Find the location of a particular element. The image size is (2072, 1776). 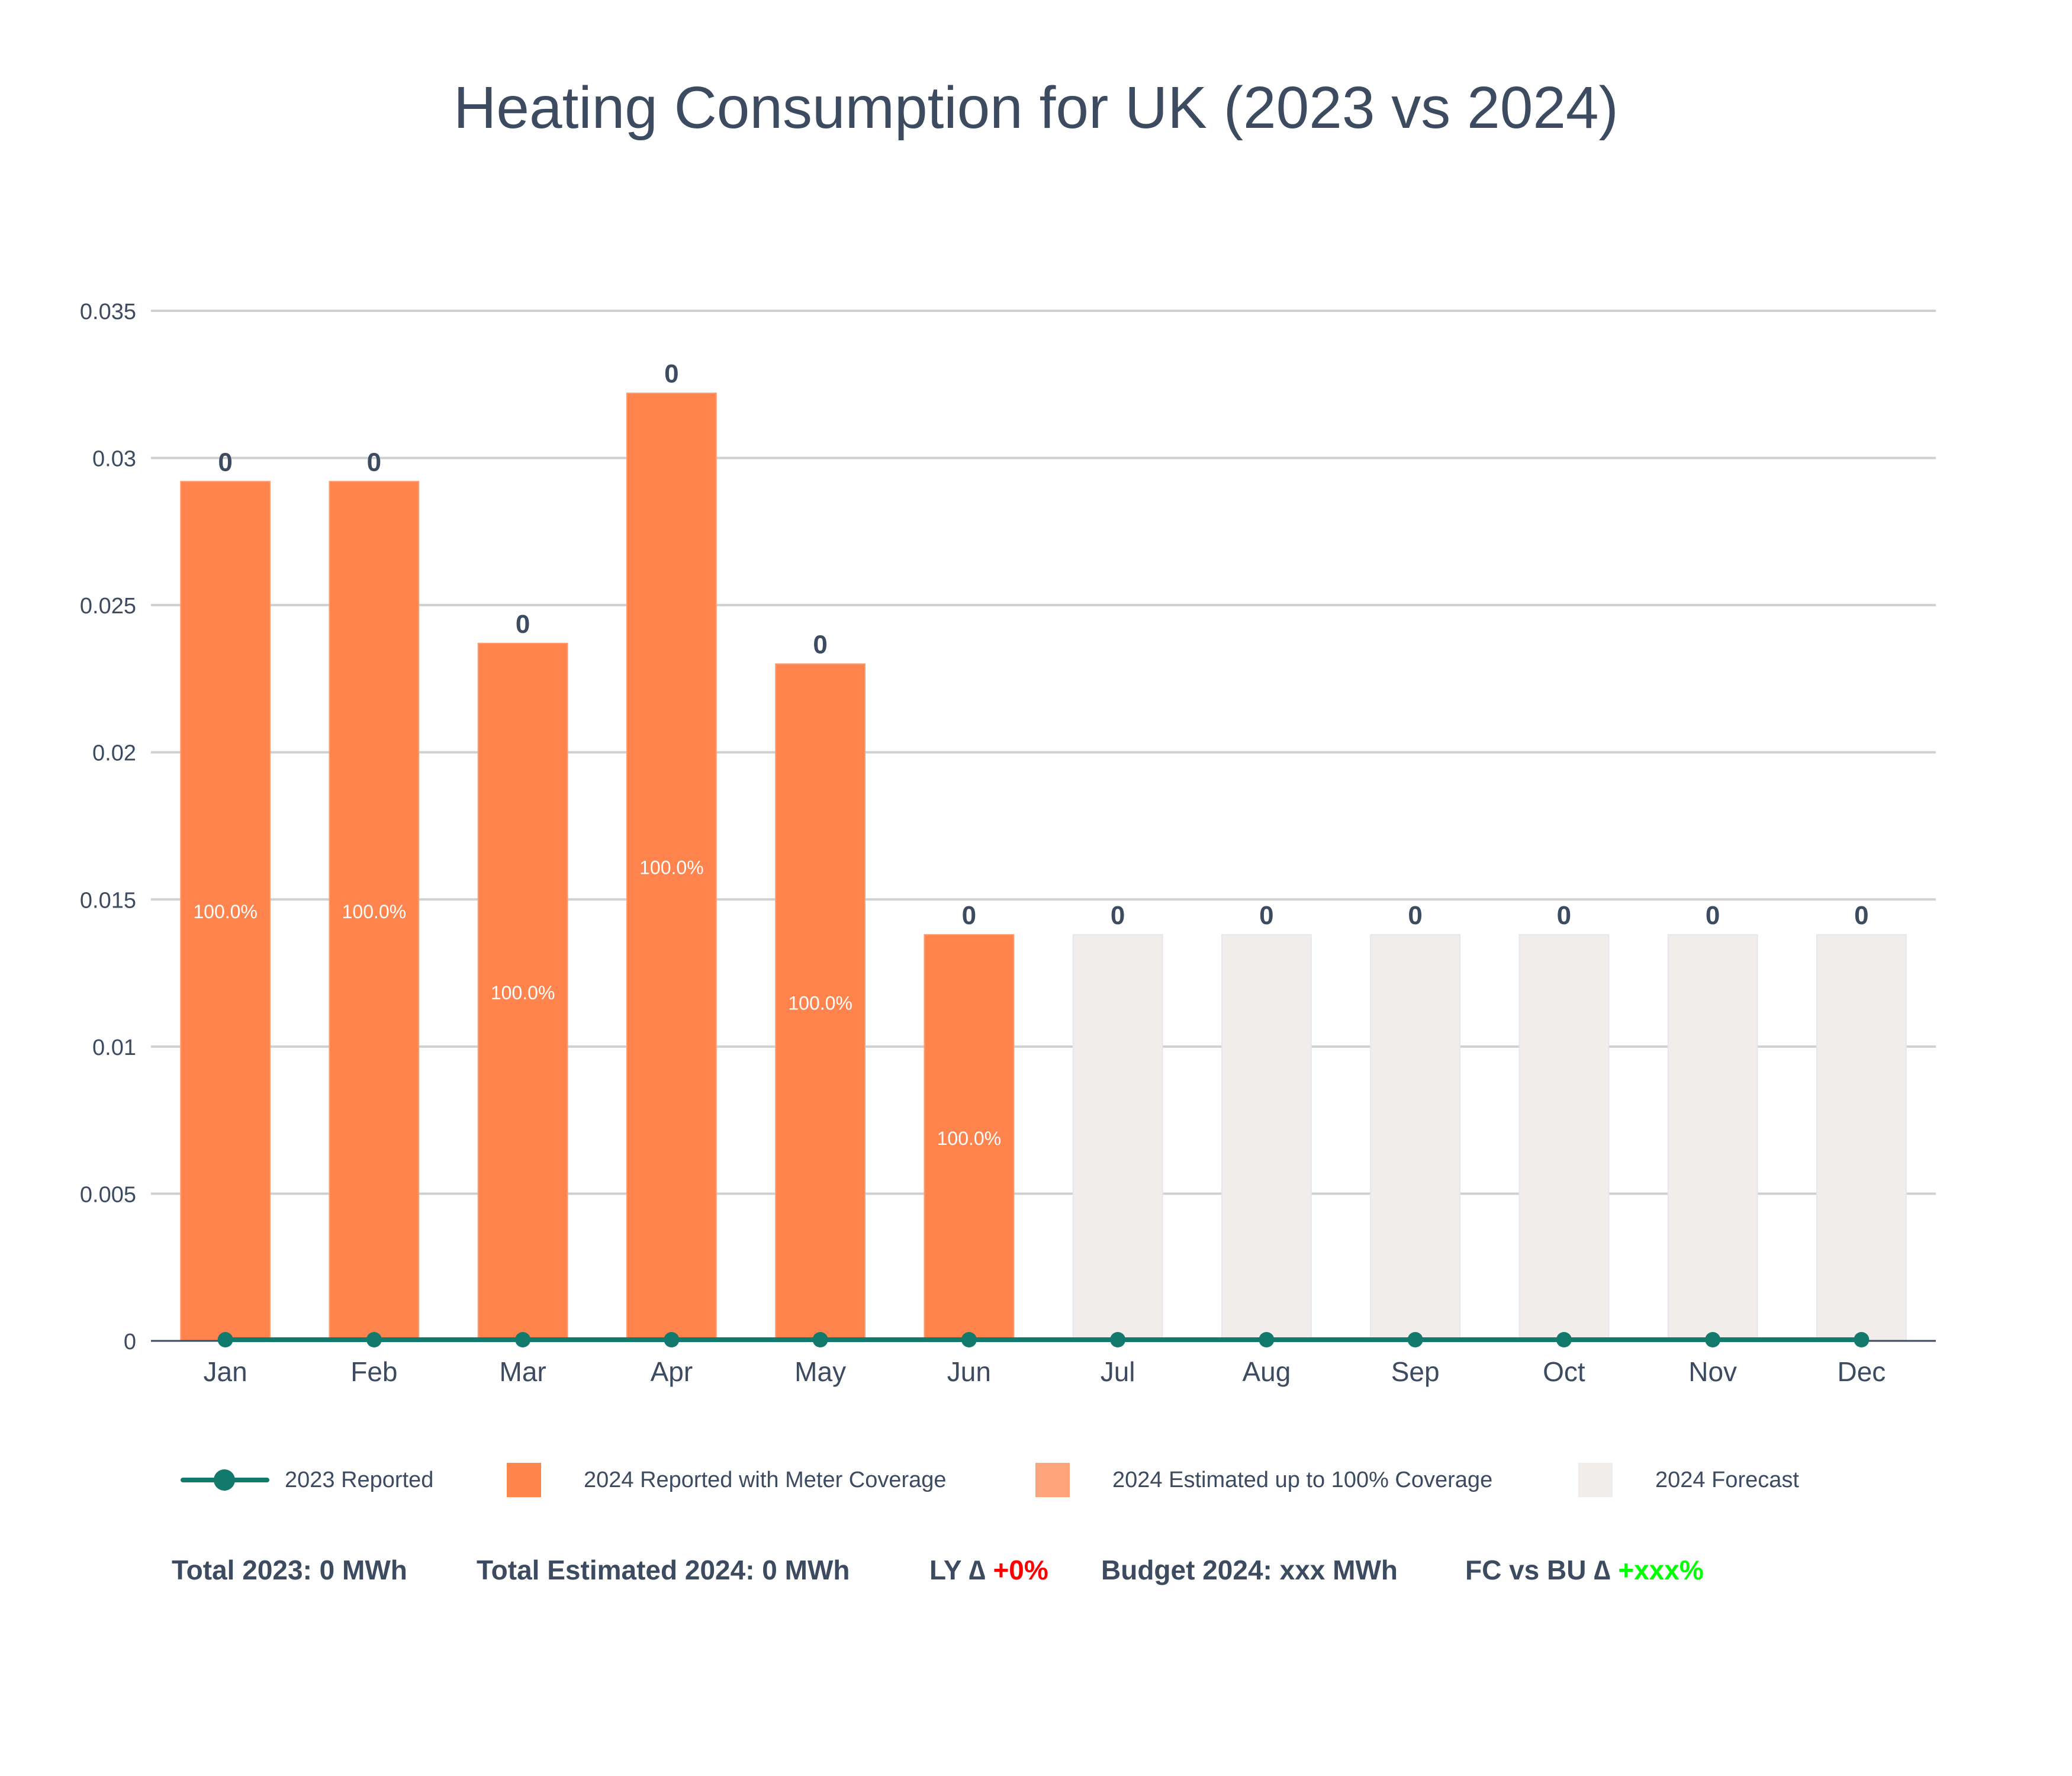

legend-item-2024-forecast: 2024 Forecast is located at coordinates (1688, 1480).